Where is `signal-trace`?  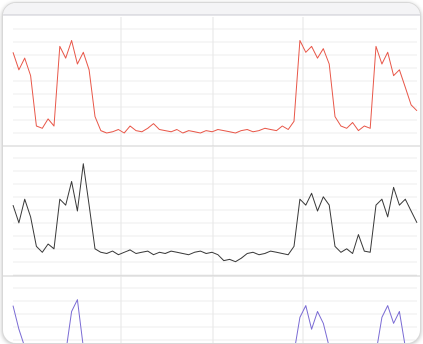
signal-trace is located at coordinates (209, 321).